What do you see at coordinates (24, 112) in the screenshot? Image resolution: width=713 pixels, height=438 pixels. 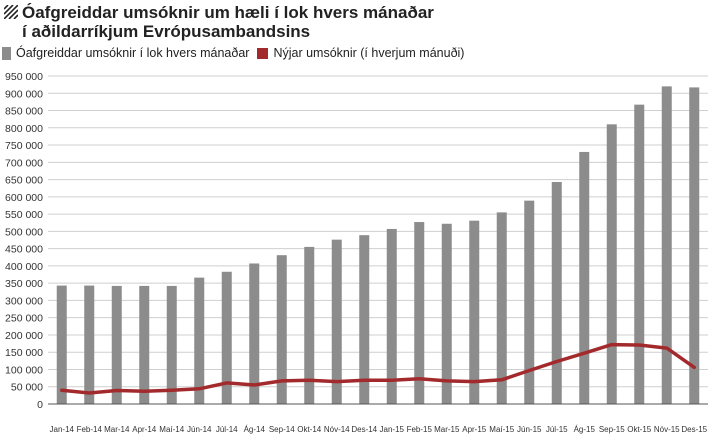 I see `y-tick-label: 850 000` at bounding box center [24, 112].